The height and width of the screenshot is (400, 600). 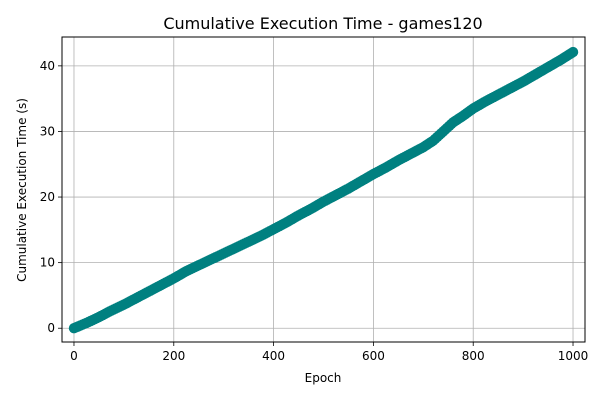 I want to click on y-tick-label: 30, so click(x=47, y=131).